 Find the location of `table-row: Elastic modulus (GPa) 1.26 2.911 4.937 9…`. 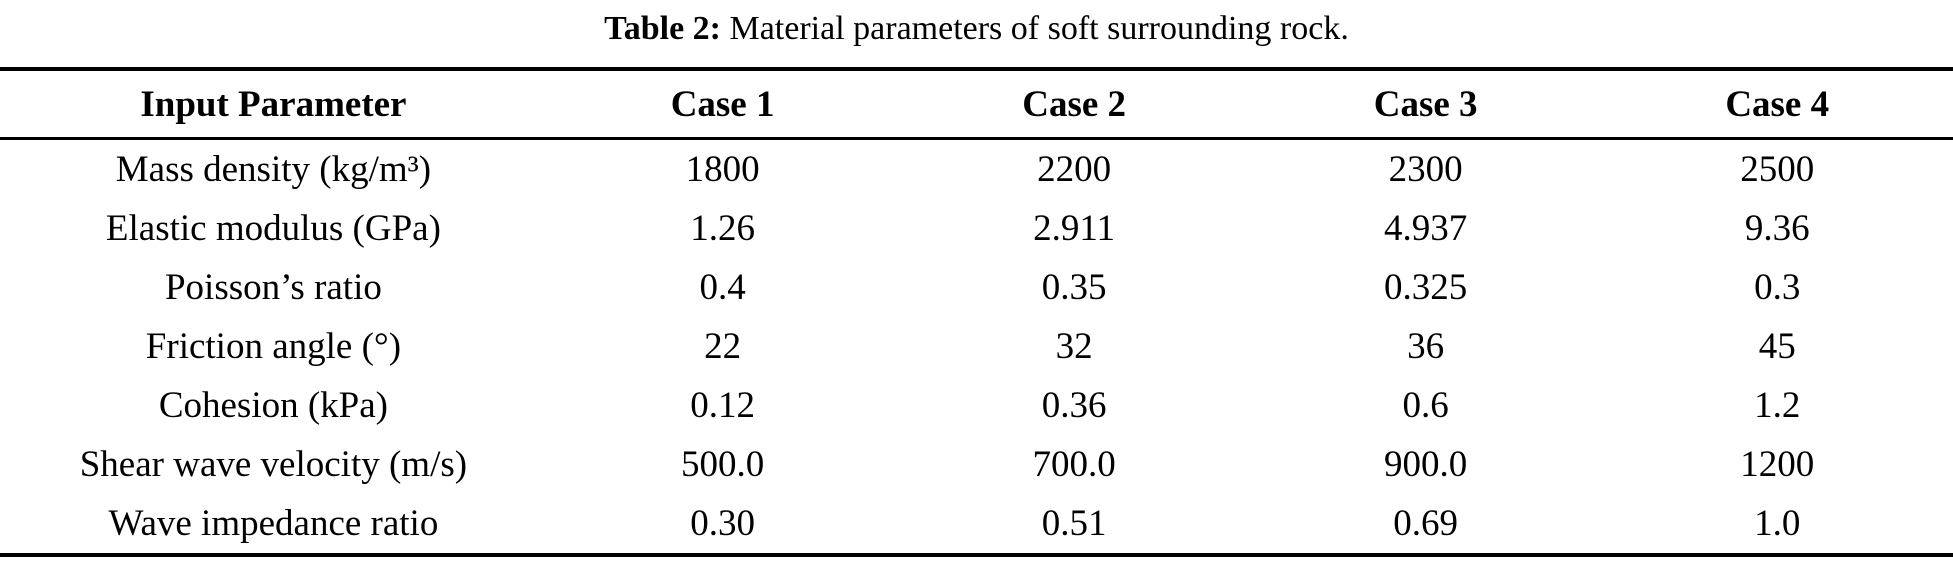

table-row: Elastic modulus (GPa) 1.26 2.911 4.937 9… is located at coordinates (976, 228).